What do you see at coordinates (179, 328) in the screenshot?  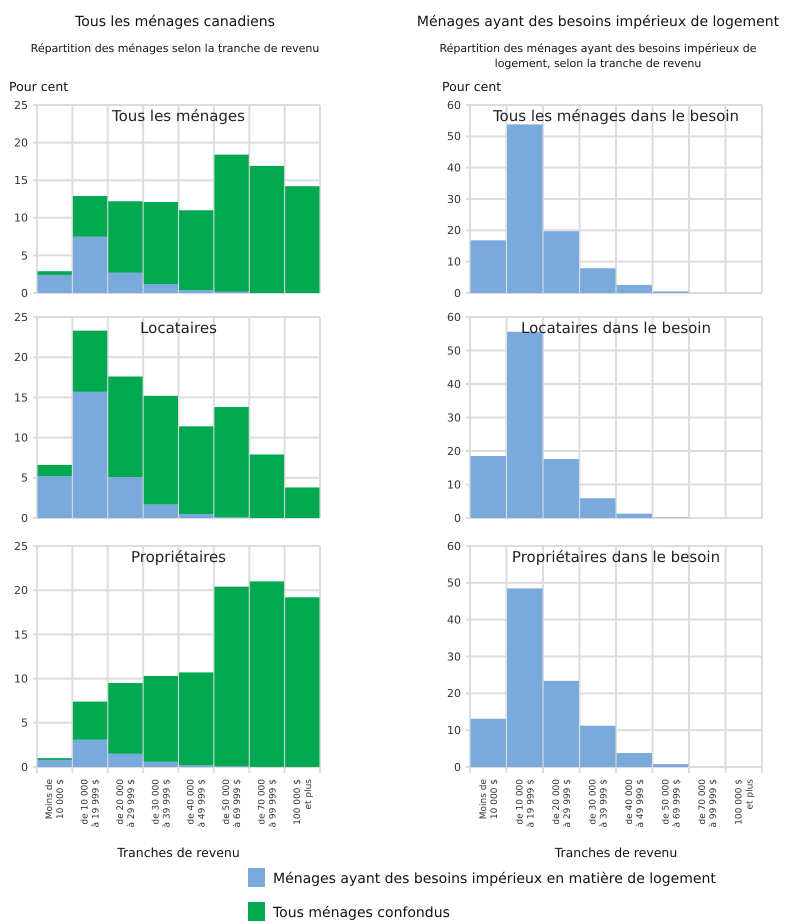 I see `annotation: Locataires` at bounding box center [179, 328].